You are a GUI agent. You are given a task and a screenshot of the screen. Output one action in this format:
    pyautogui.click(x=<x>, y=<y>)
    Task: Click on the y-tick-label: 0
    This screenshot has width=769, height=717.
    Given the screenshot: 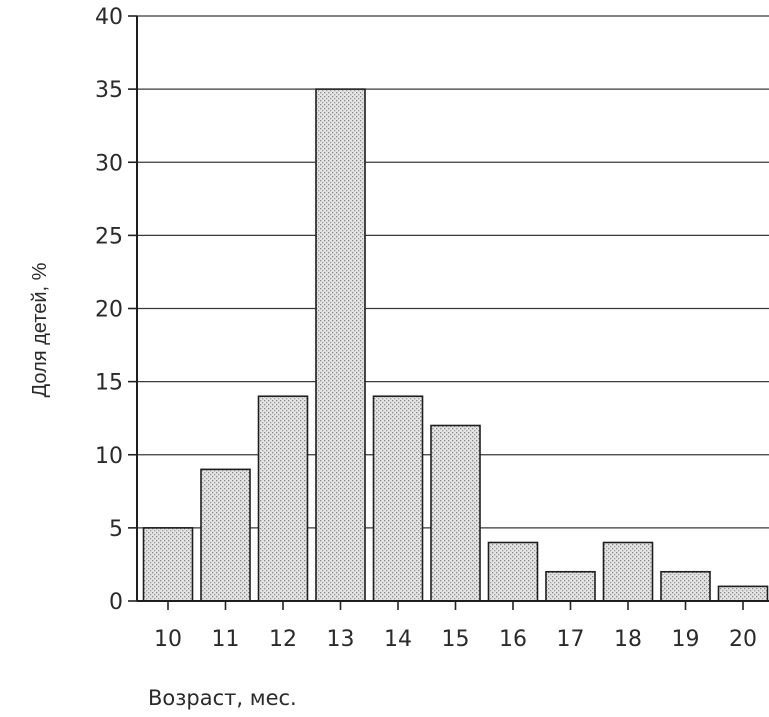 What is the action you would take?
    pyautogui.click(x=116, y=602)
    